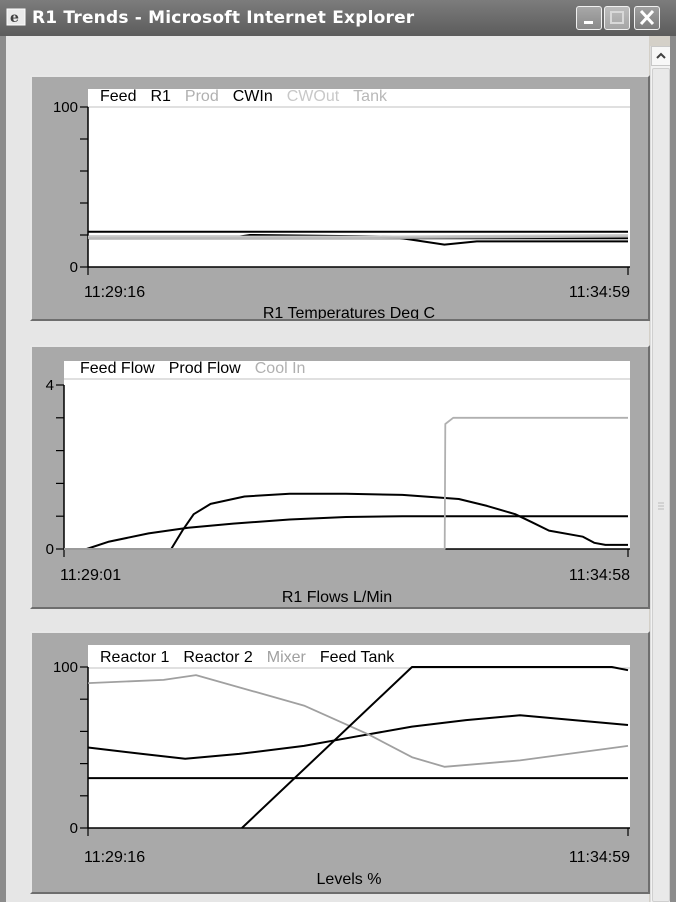 The width and height of the screenshot is (676, 902). Describe the element at coordinates (160, 96) in the screenshot. I see `legend-entry: R1` at that location.